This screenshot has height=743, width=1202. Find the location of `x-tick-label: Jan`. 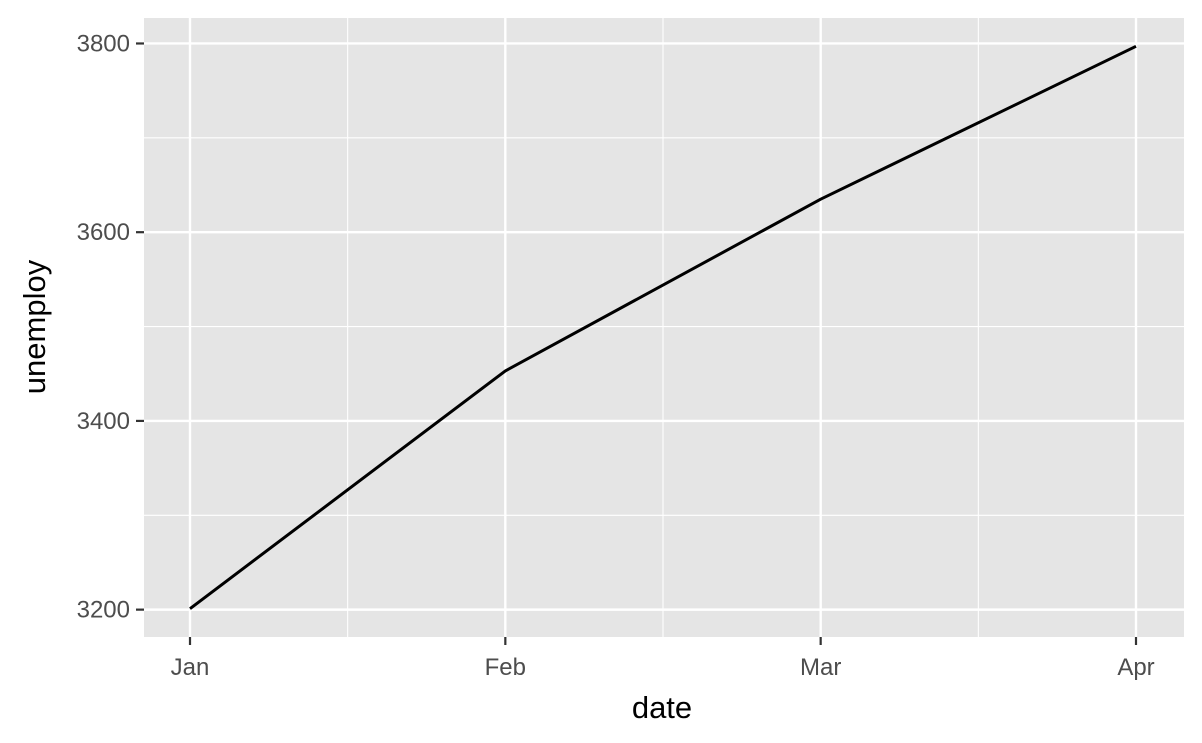

x-tick-label: Jan is located at coordinates (190, 667).